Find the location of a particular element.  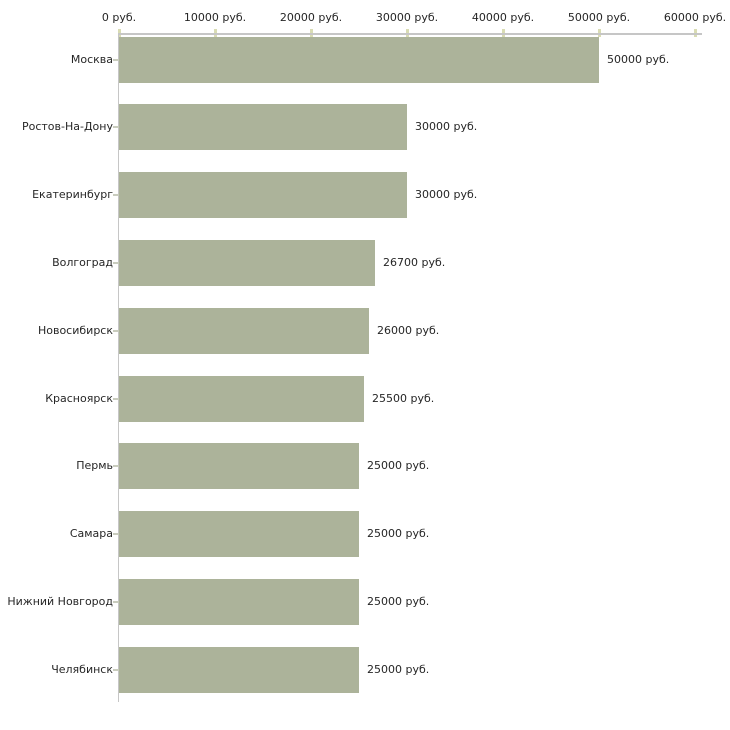

bar-value-label: 25500 руб. is located at coordinates (403, 398).